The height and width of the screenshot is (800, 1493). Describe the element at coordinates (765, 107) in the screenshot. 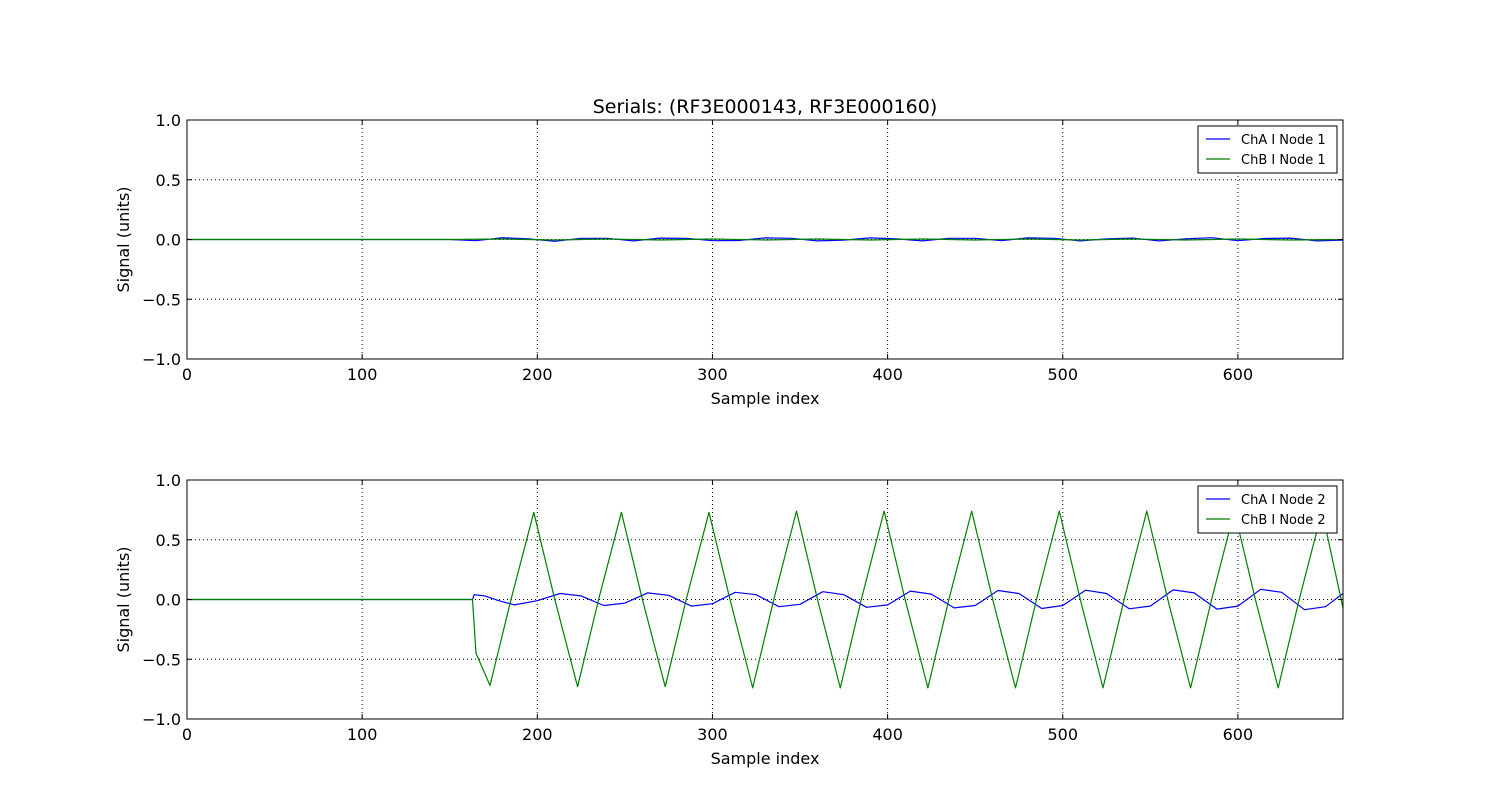

I see `figure-title: Serials: (RF3E000143, RF3E000160)` at that location.